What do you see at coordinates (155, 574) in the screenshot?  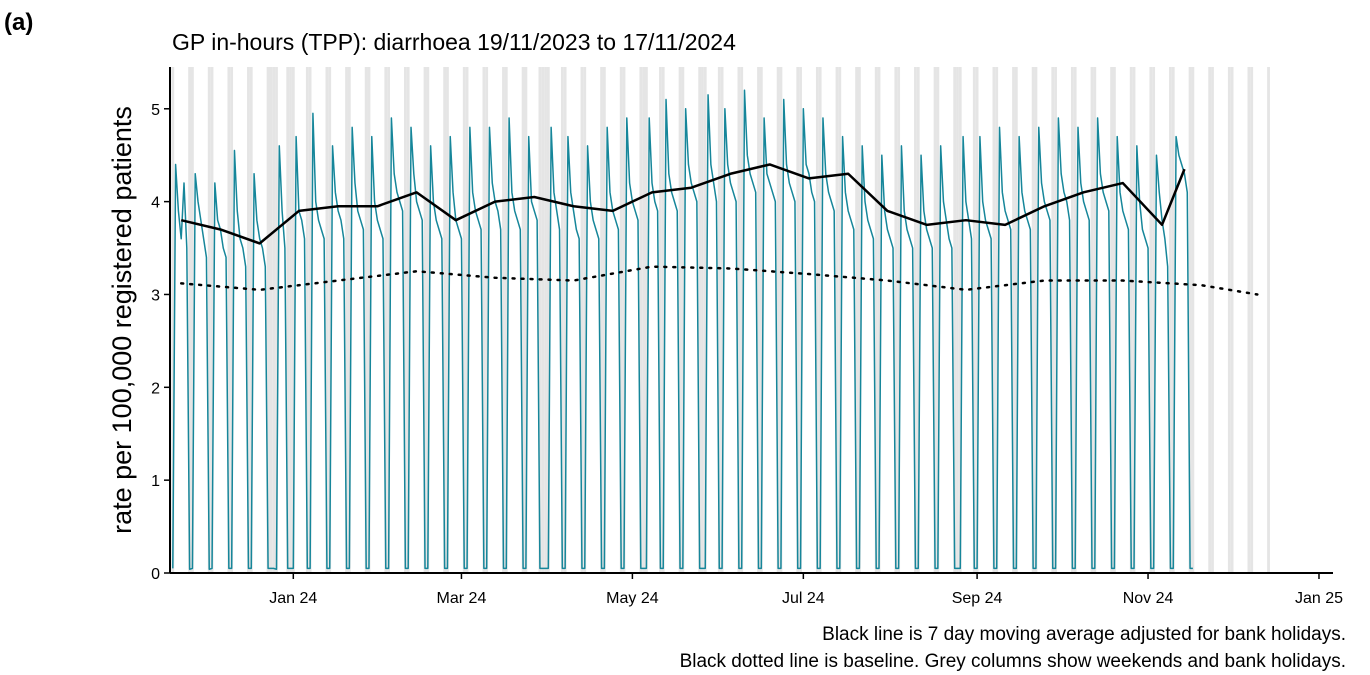 I see `y-tick-label: 0` at bounding box center [155, 574].